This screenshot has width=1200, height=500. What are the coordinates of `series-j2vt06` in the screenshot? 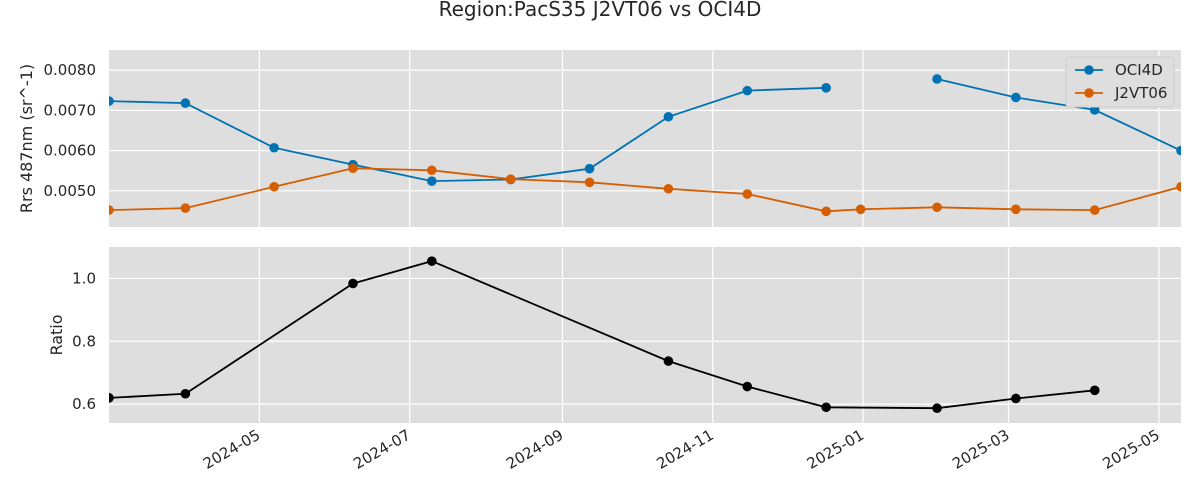 It's located at (645, 190).